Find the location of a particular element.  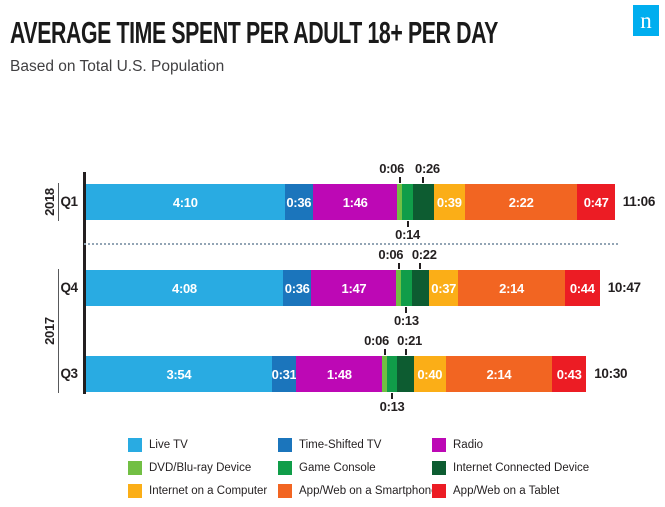

legend-item-app-web-on-a-smartphone: App/Web on a Smartphone is located at coordinates (358, 490).